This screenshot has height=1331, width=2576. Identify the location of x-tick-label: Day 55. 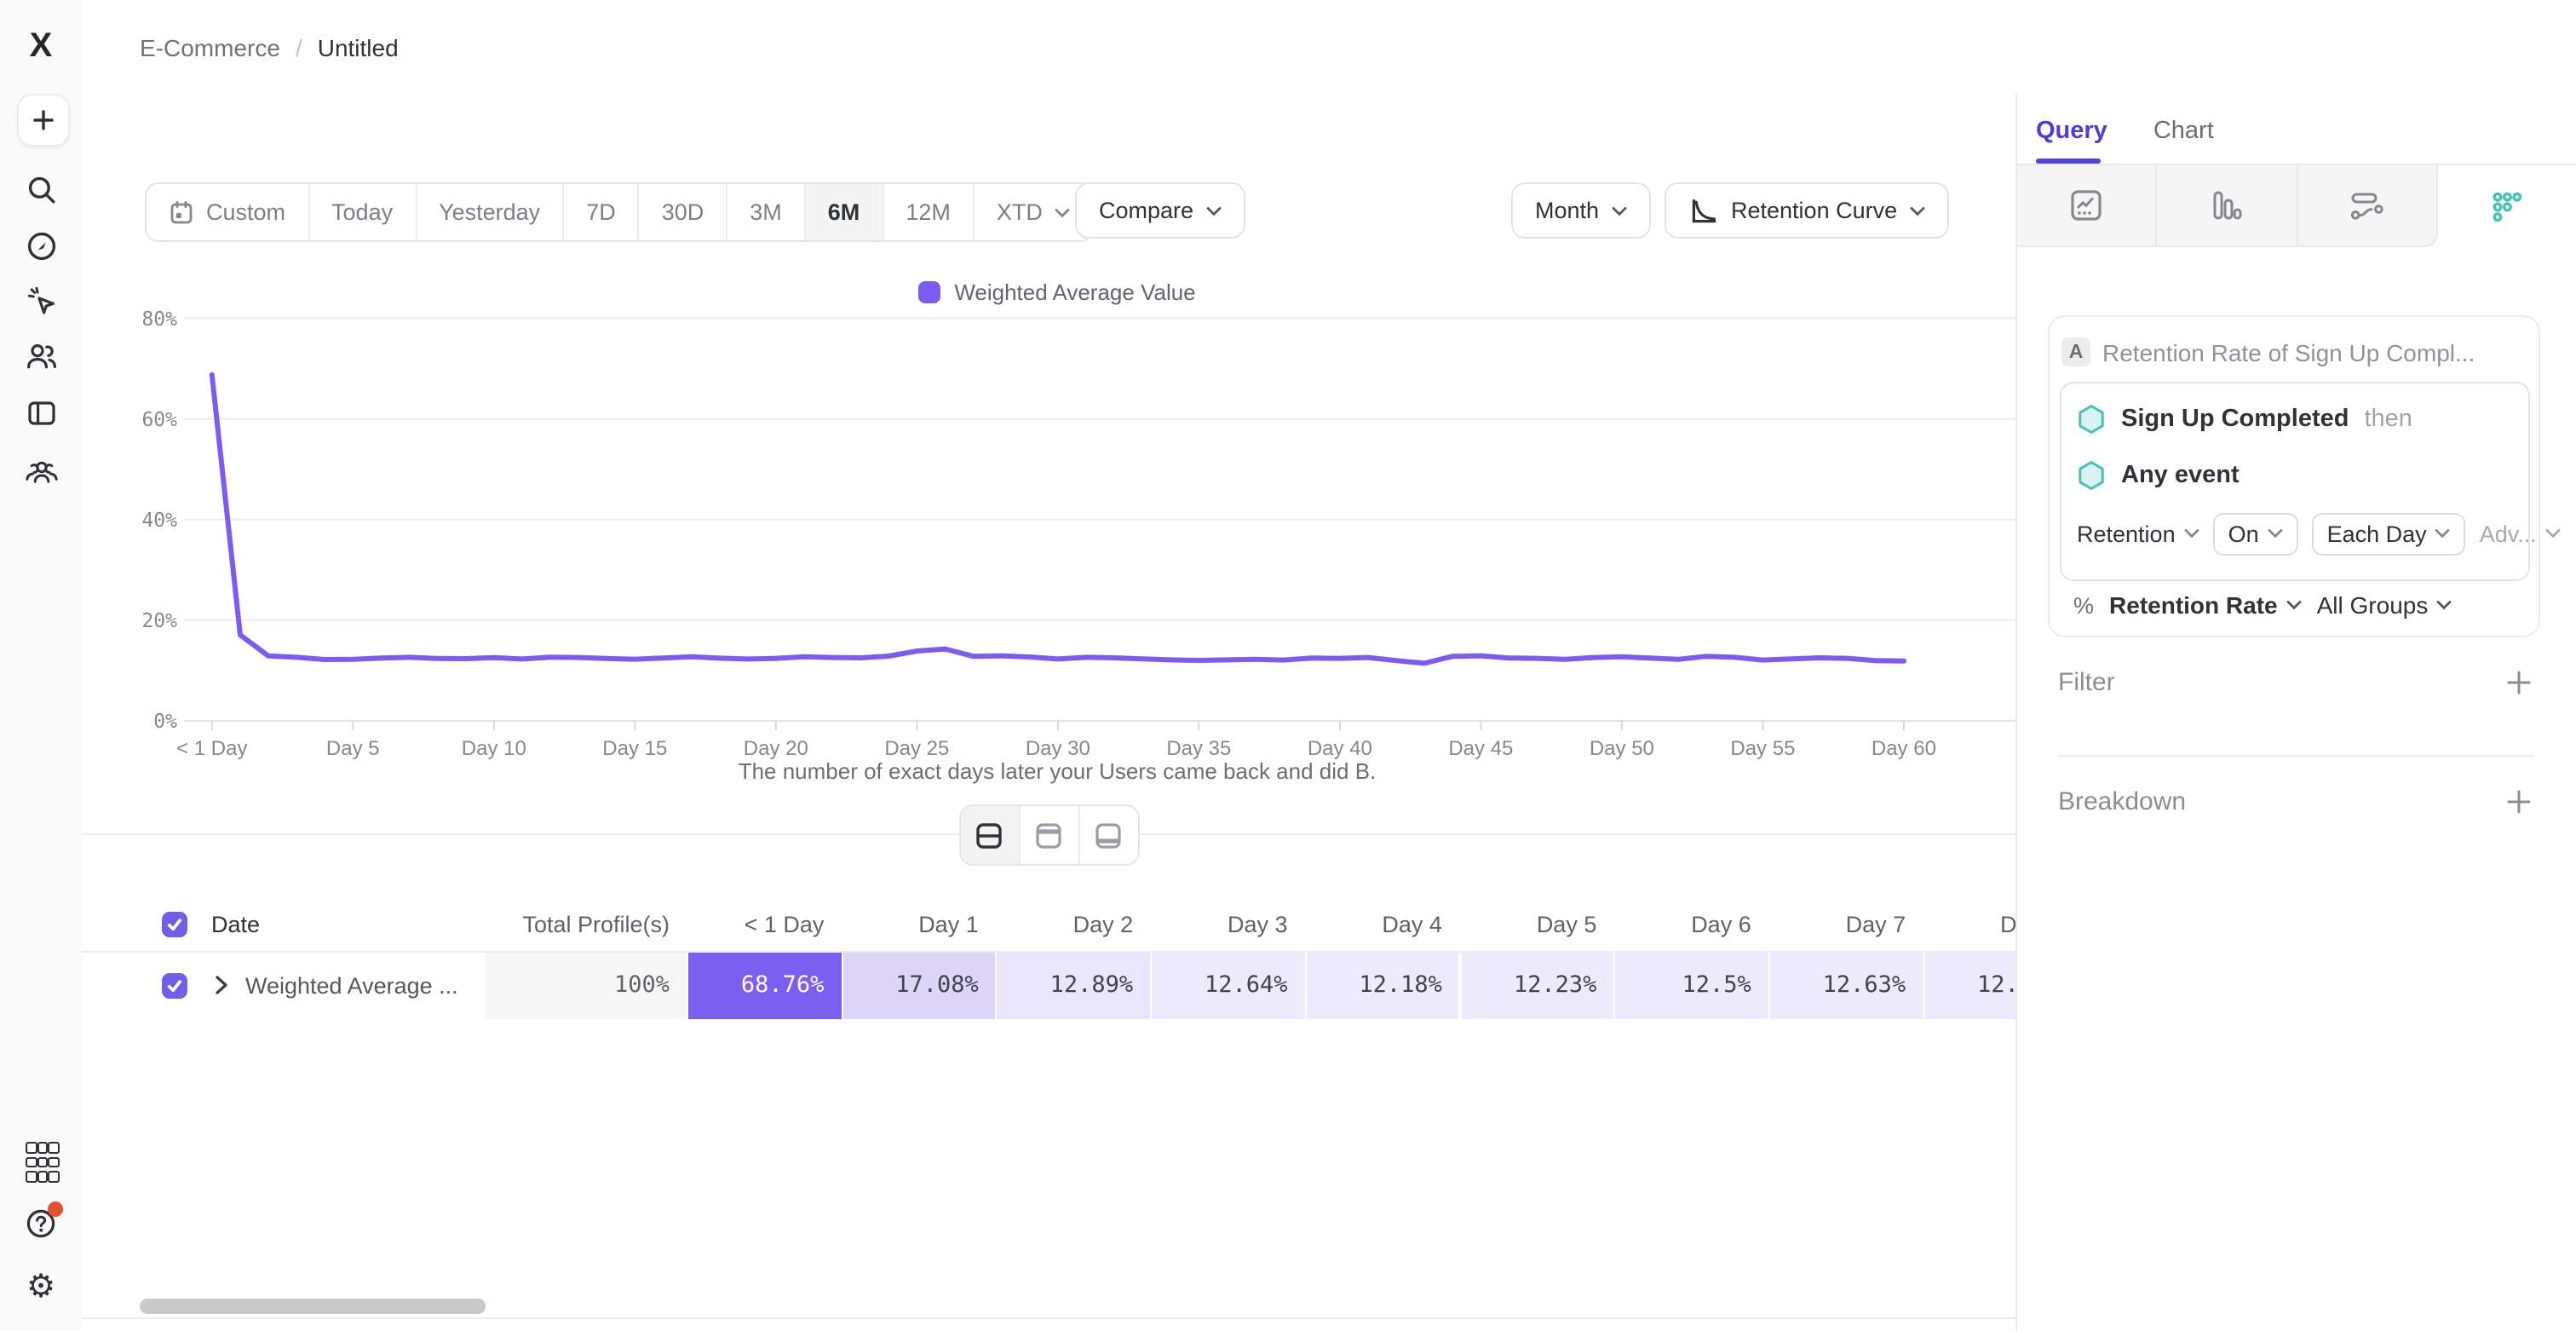
(1763, 748).